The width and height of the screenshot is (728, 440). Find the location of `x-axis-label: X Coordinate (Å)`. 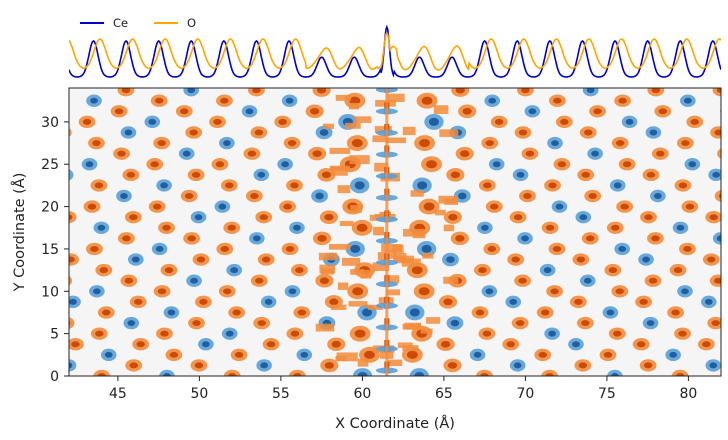

x-axis-label: X Coordinate (Å) is located at coordinates (395, 423).